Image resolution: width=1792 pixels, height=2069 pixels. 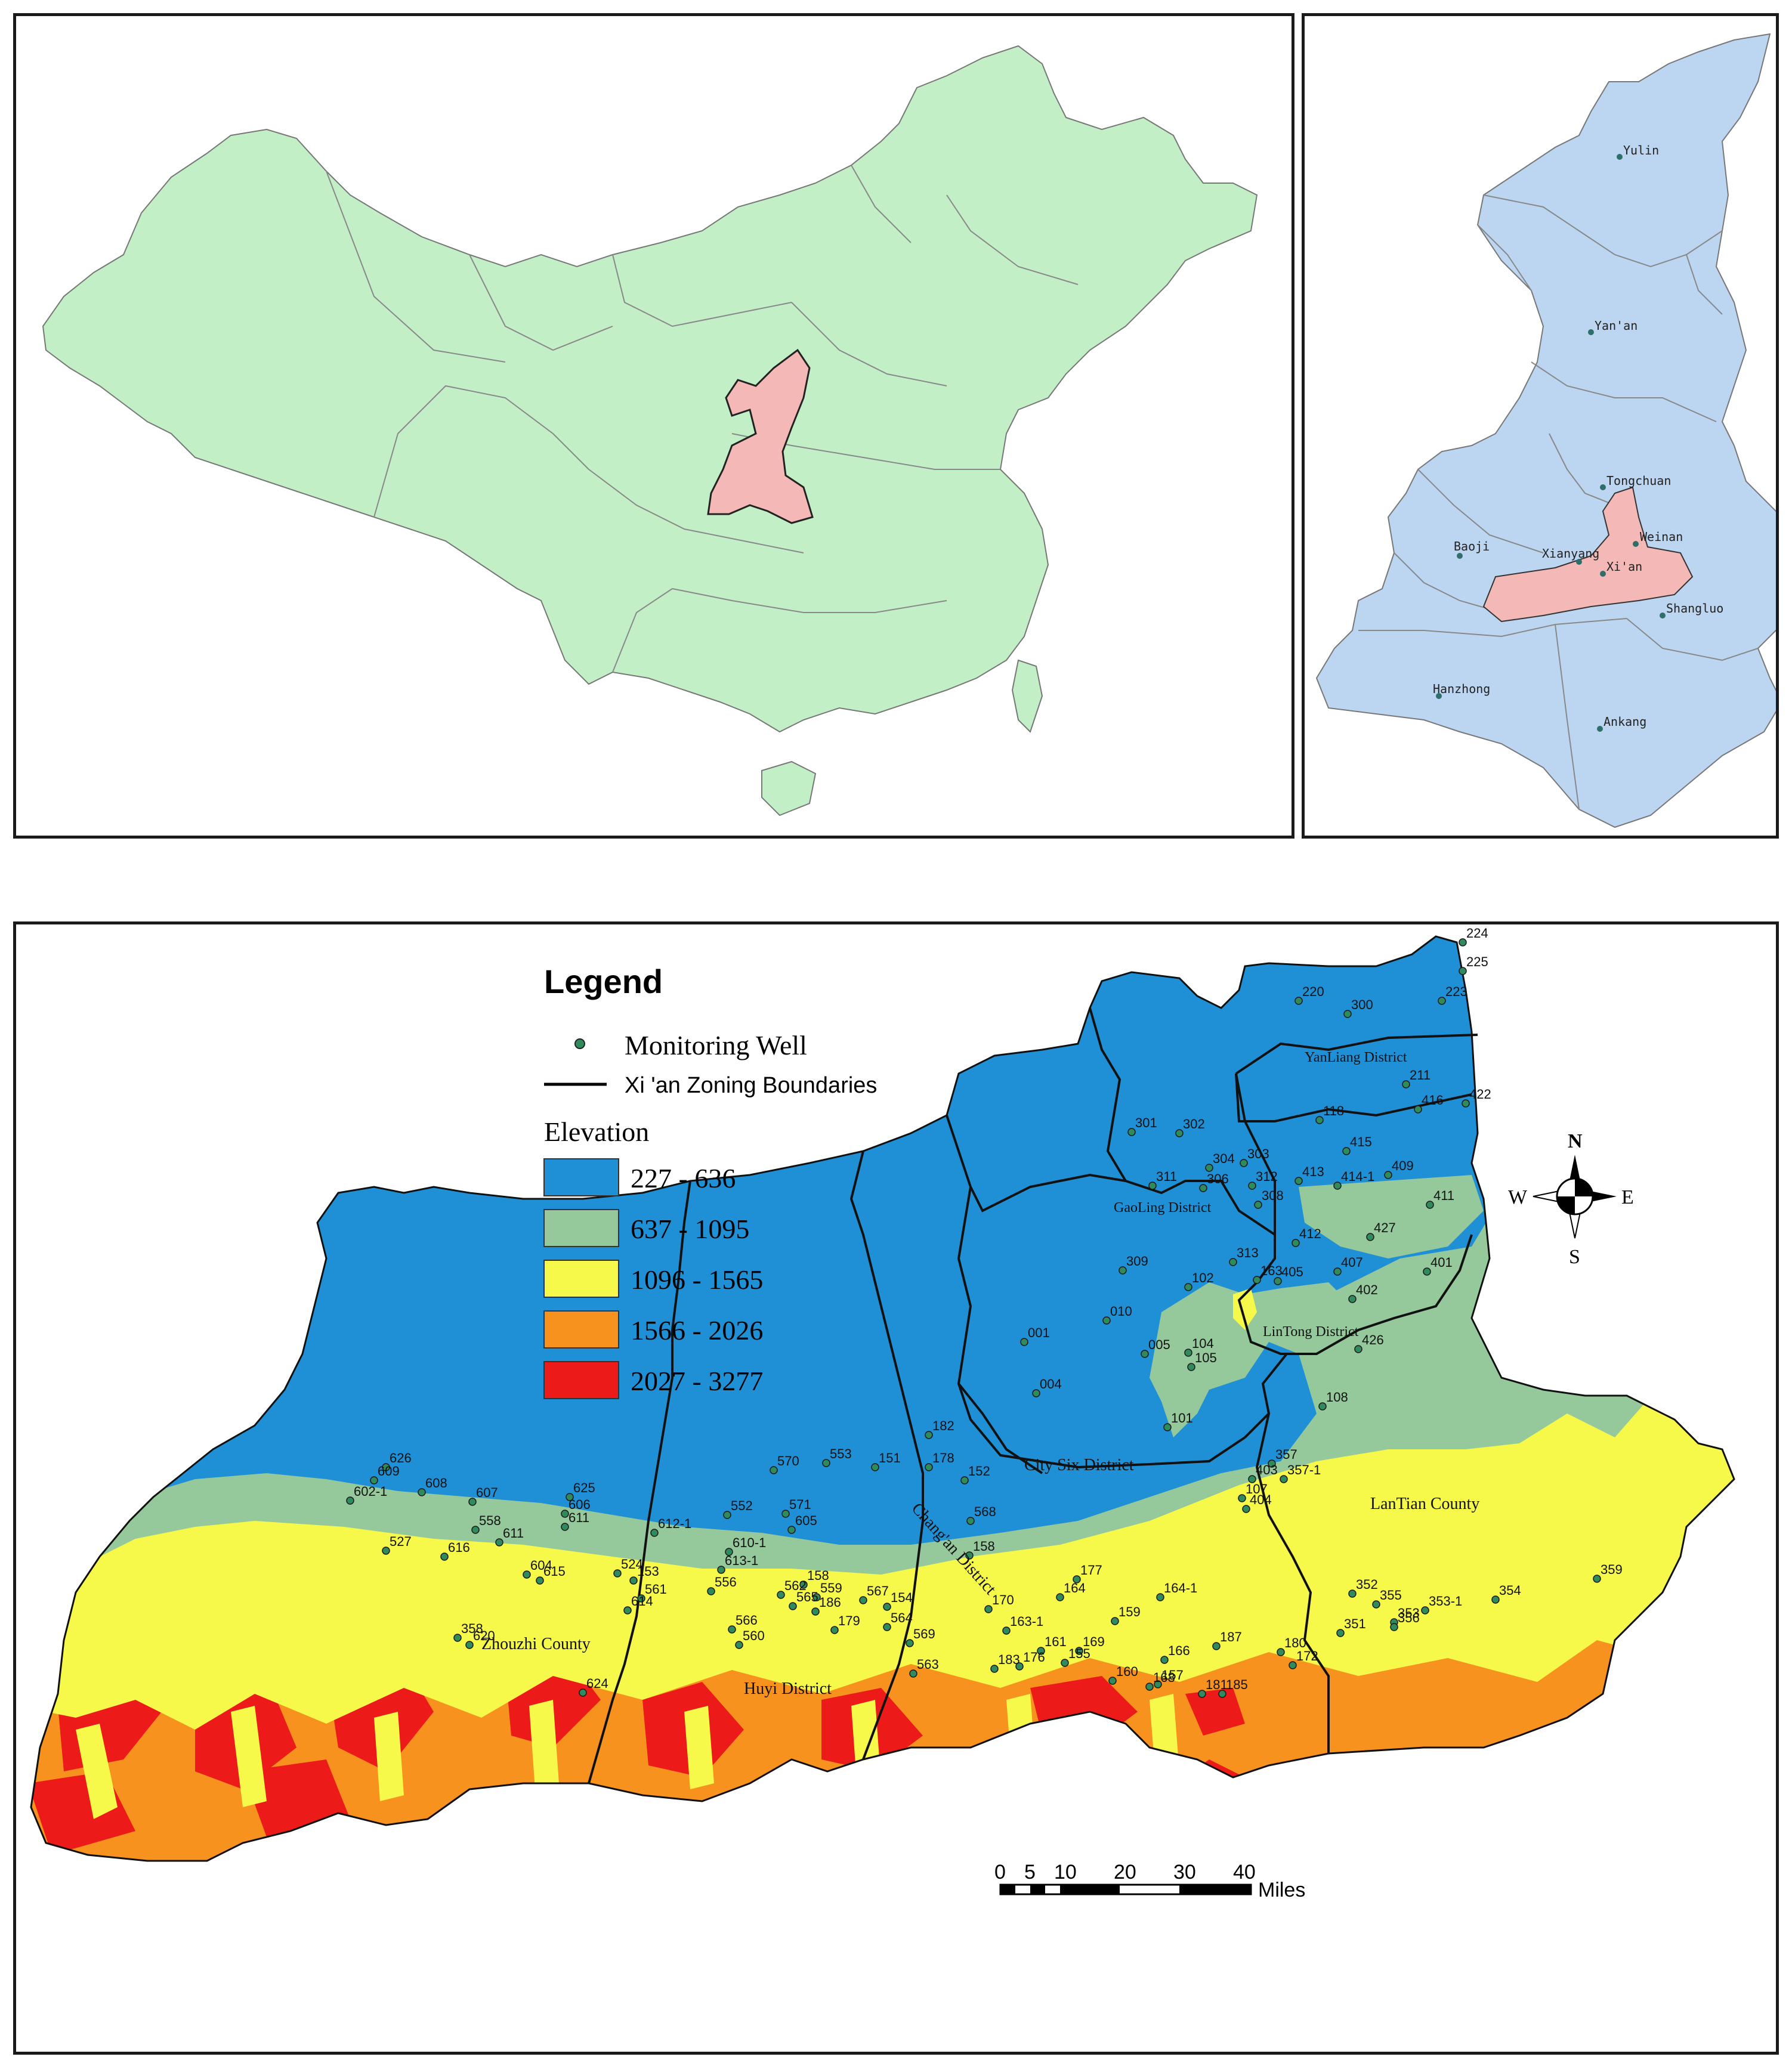 What do you see at coordinates (1333, 1110) in the screenshot?
I see `well-label: 118` at bounding box center [1333, 1110].